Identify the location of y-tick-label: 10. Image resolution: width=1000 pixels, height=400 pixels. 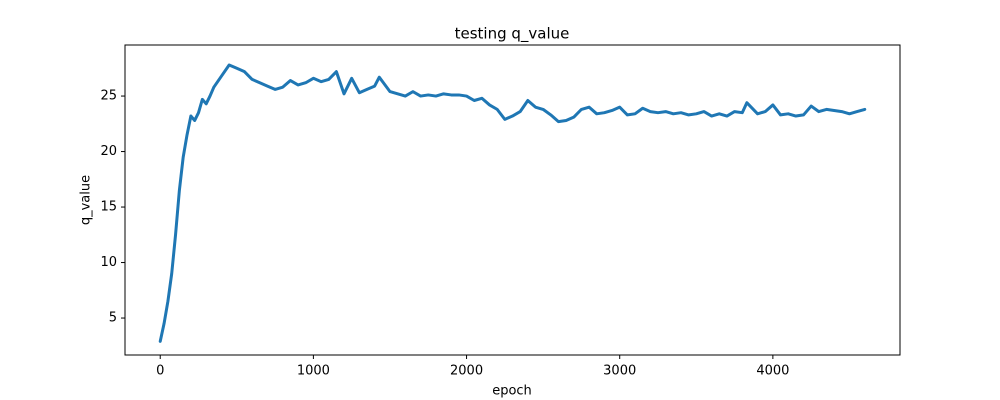
(108, 262).